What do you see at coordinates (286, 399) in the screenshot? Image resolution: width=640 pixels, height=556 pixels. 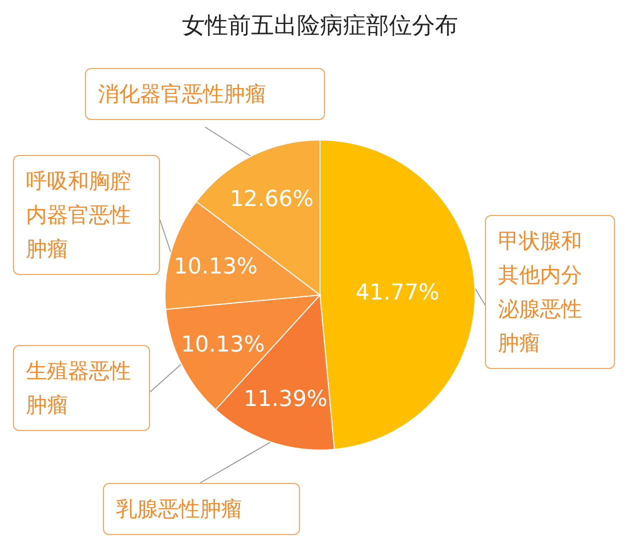 I see `data-label: 11.39%` at bounding box center [286, 399].